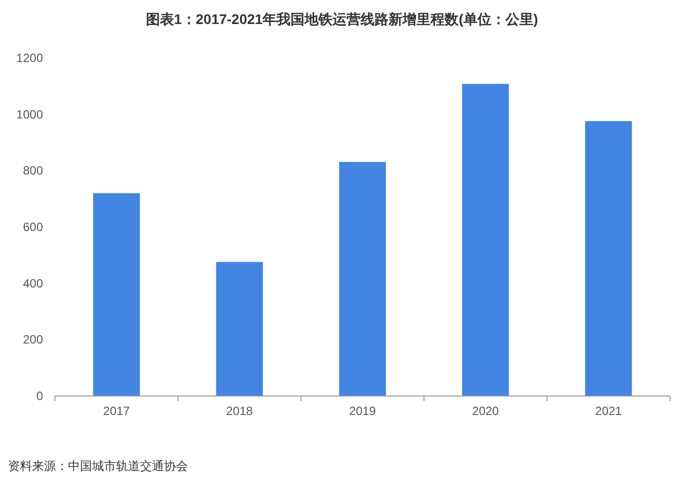  I want to click on y-tick-label: 1200, so click(30, 58).